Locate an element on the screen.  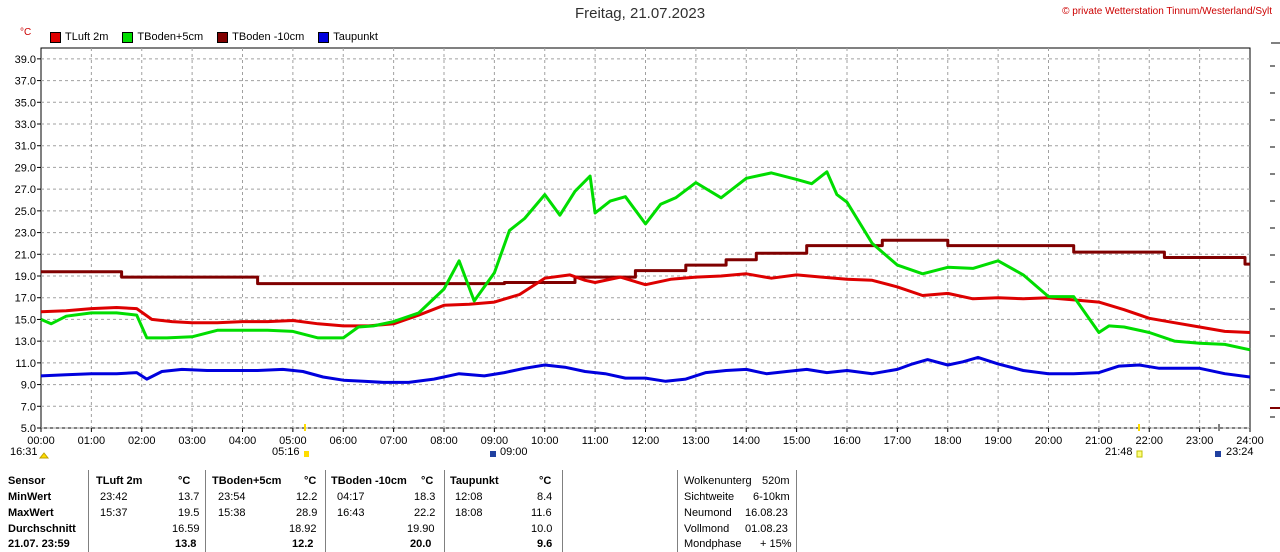
y-tick-label: 39.0 is located at coordinates (25, 60).